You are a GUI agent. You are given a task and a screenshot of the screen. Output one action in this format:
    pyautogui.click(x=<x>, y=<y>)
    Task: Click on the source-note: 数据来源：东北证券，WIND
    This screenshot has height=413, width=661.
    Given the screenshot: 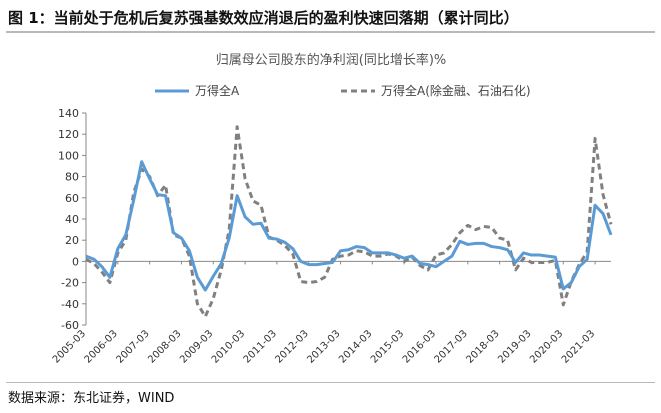 What is the action you would take?
    pyautogui.click(x=91, y=398)
    